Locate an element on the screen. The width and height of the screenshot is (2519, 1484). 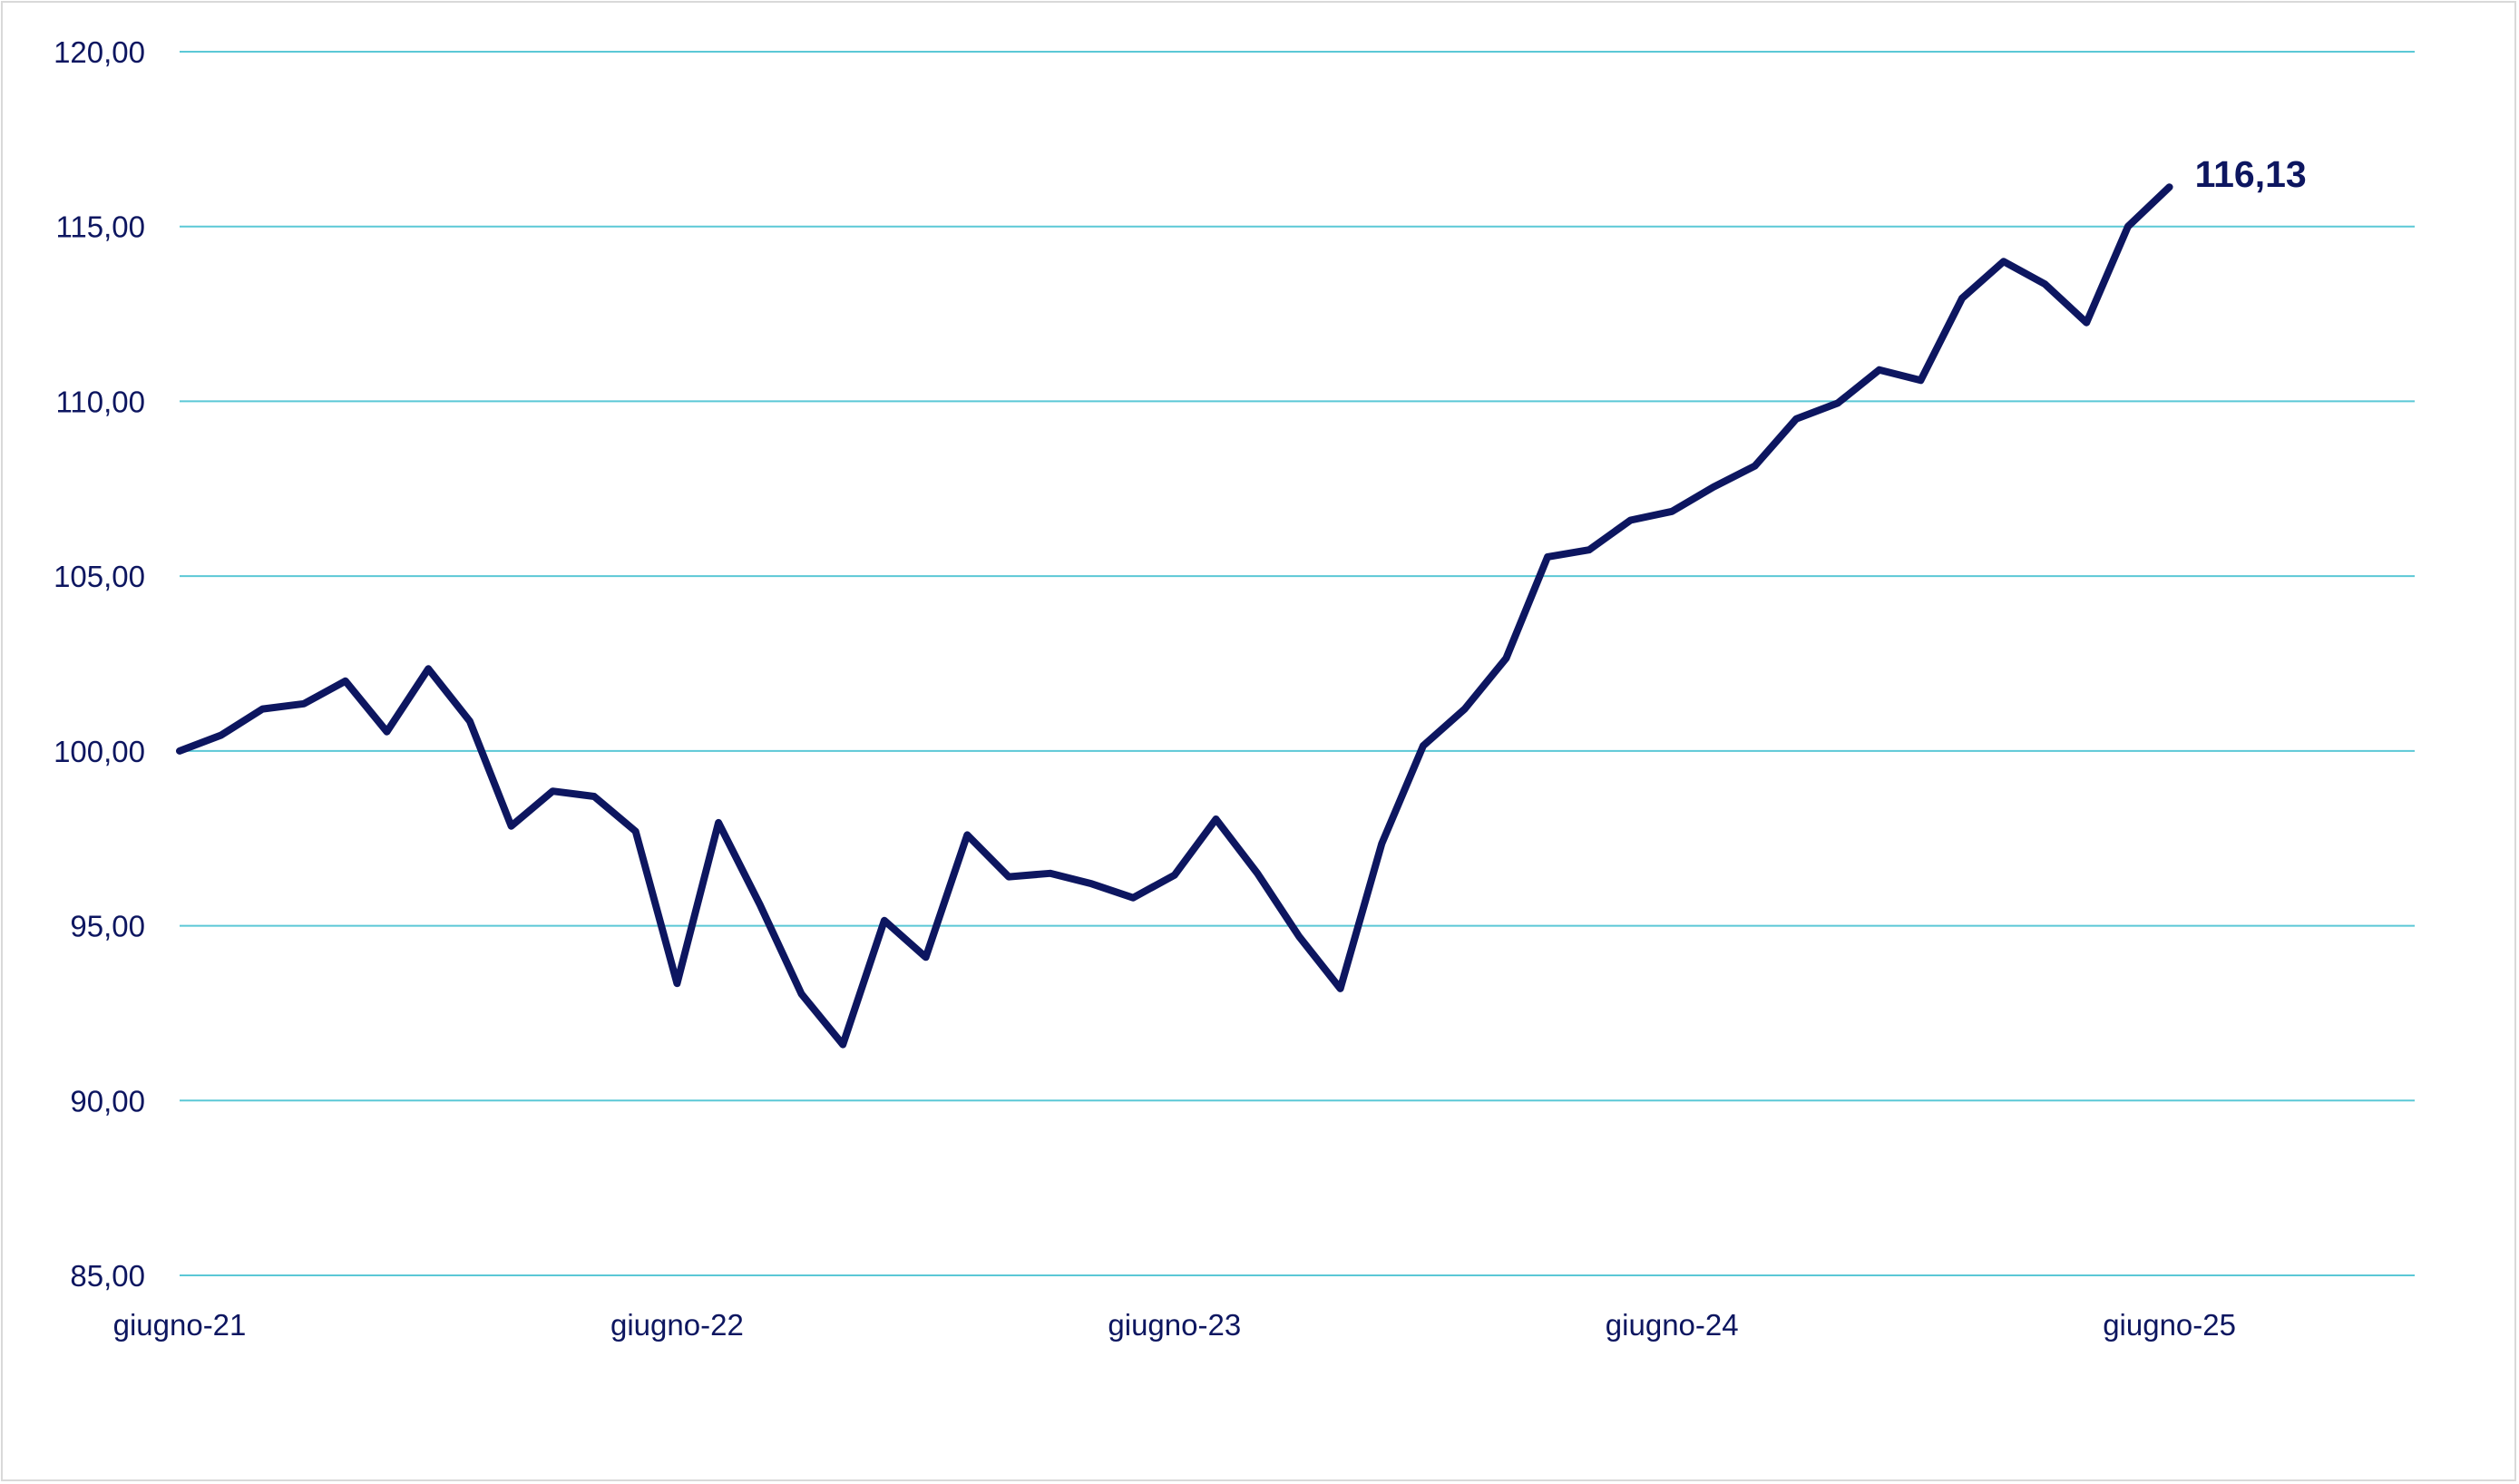
y-tick-label: 120,00 is located at coordinates (99, 52).